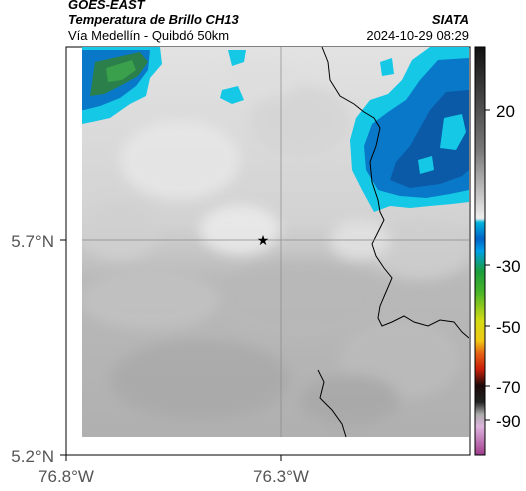 Image resolution: width=526 pixels, height=491 pixels. I want to click on cloud-specks, so click(307, 77).